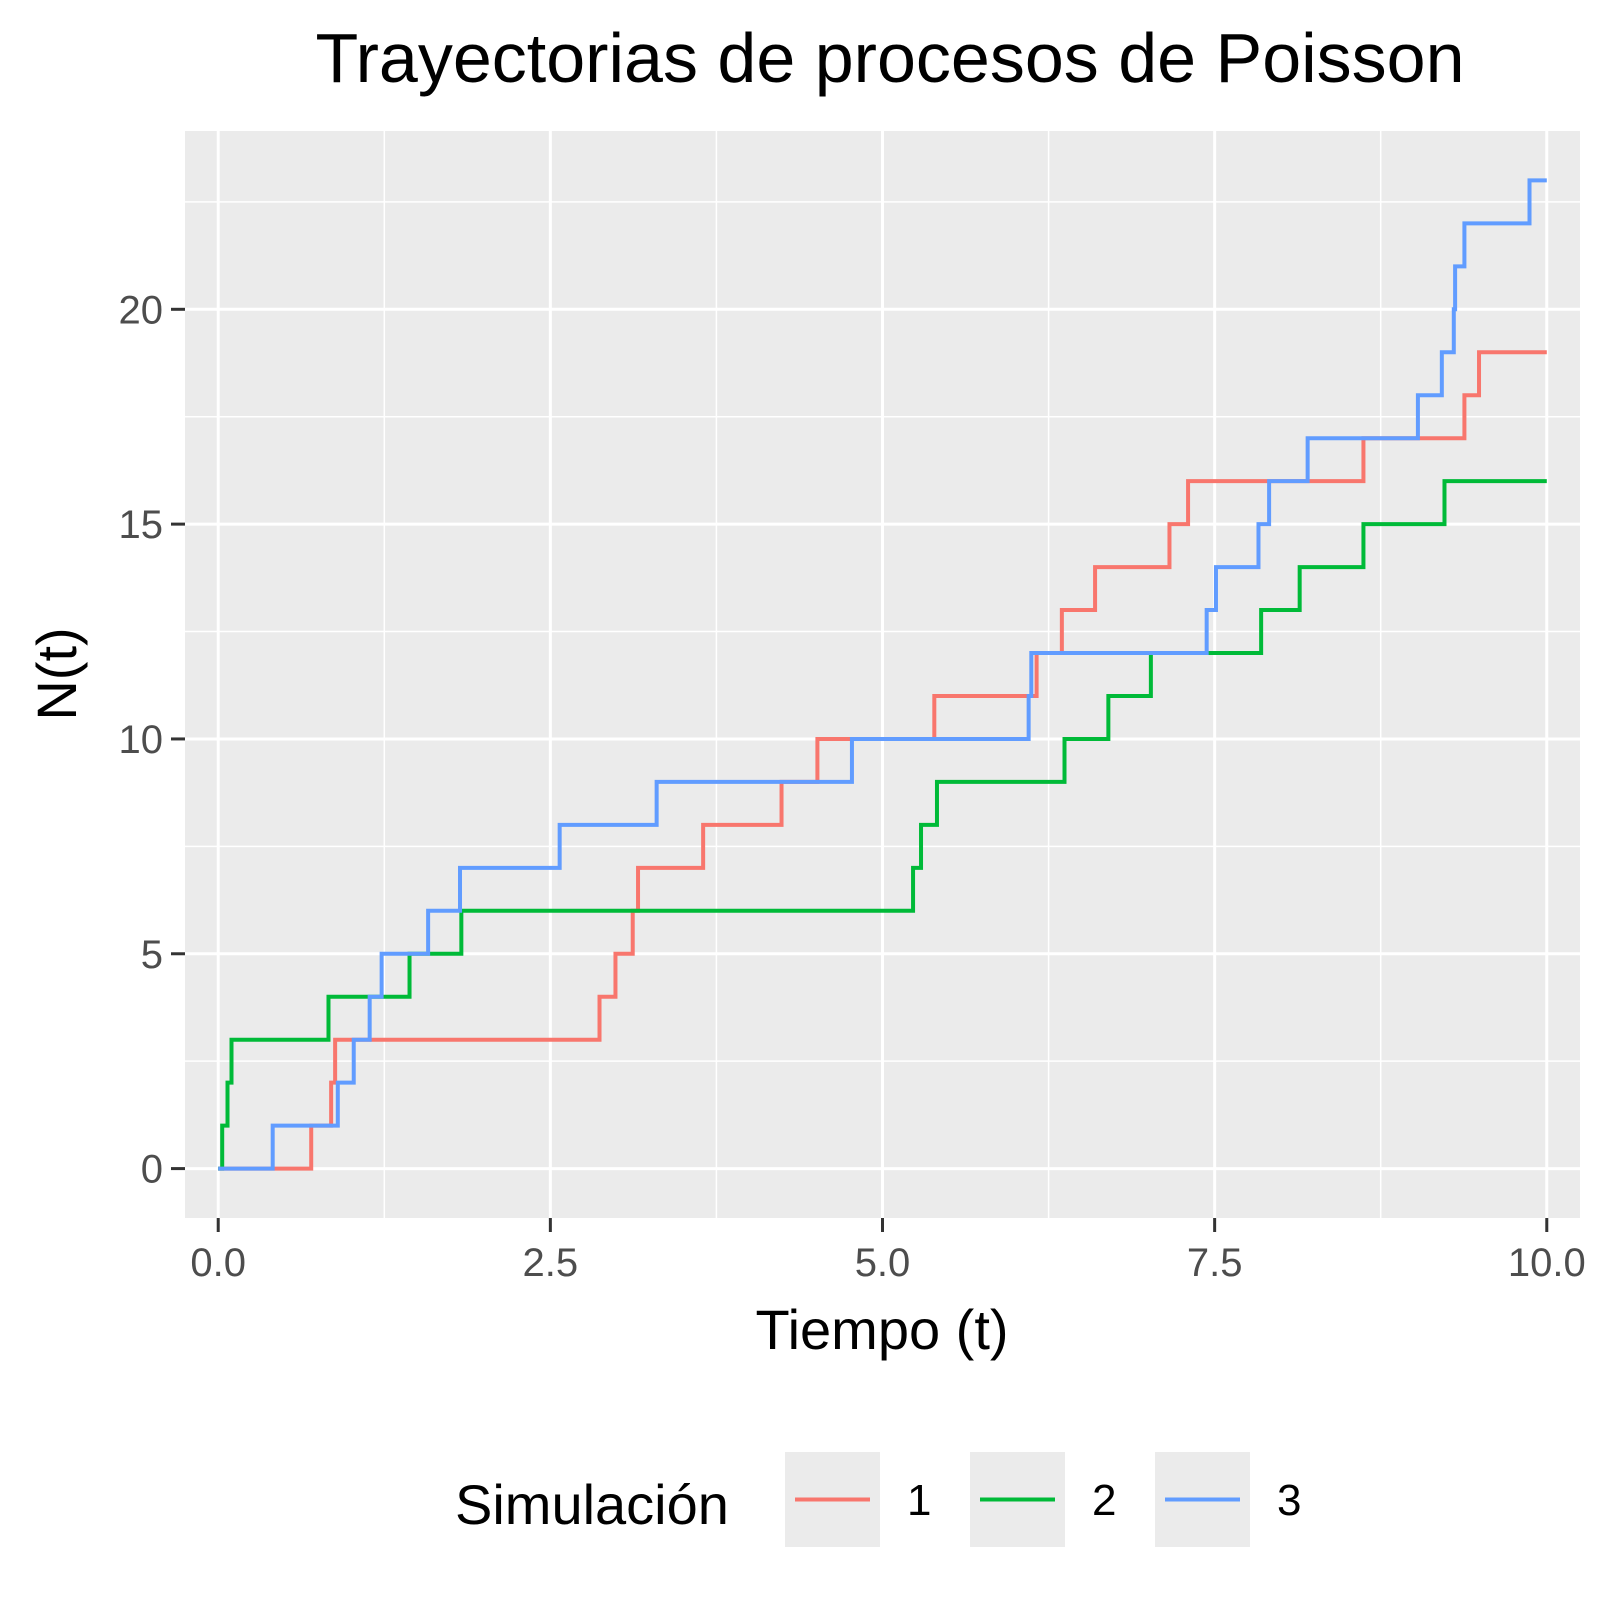 This screenshot has width=1600, height=1600. I want to click on x-tick-label: 5.0, so click(883, 1263).